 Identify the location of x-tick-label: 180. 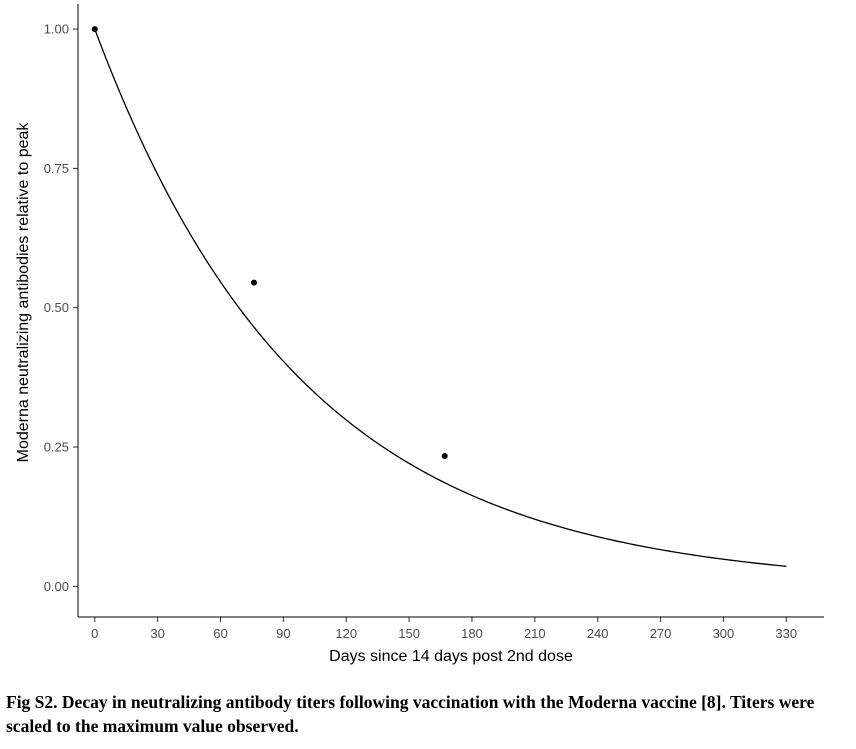
(472, 633).